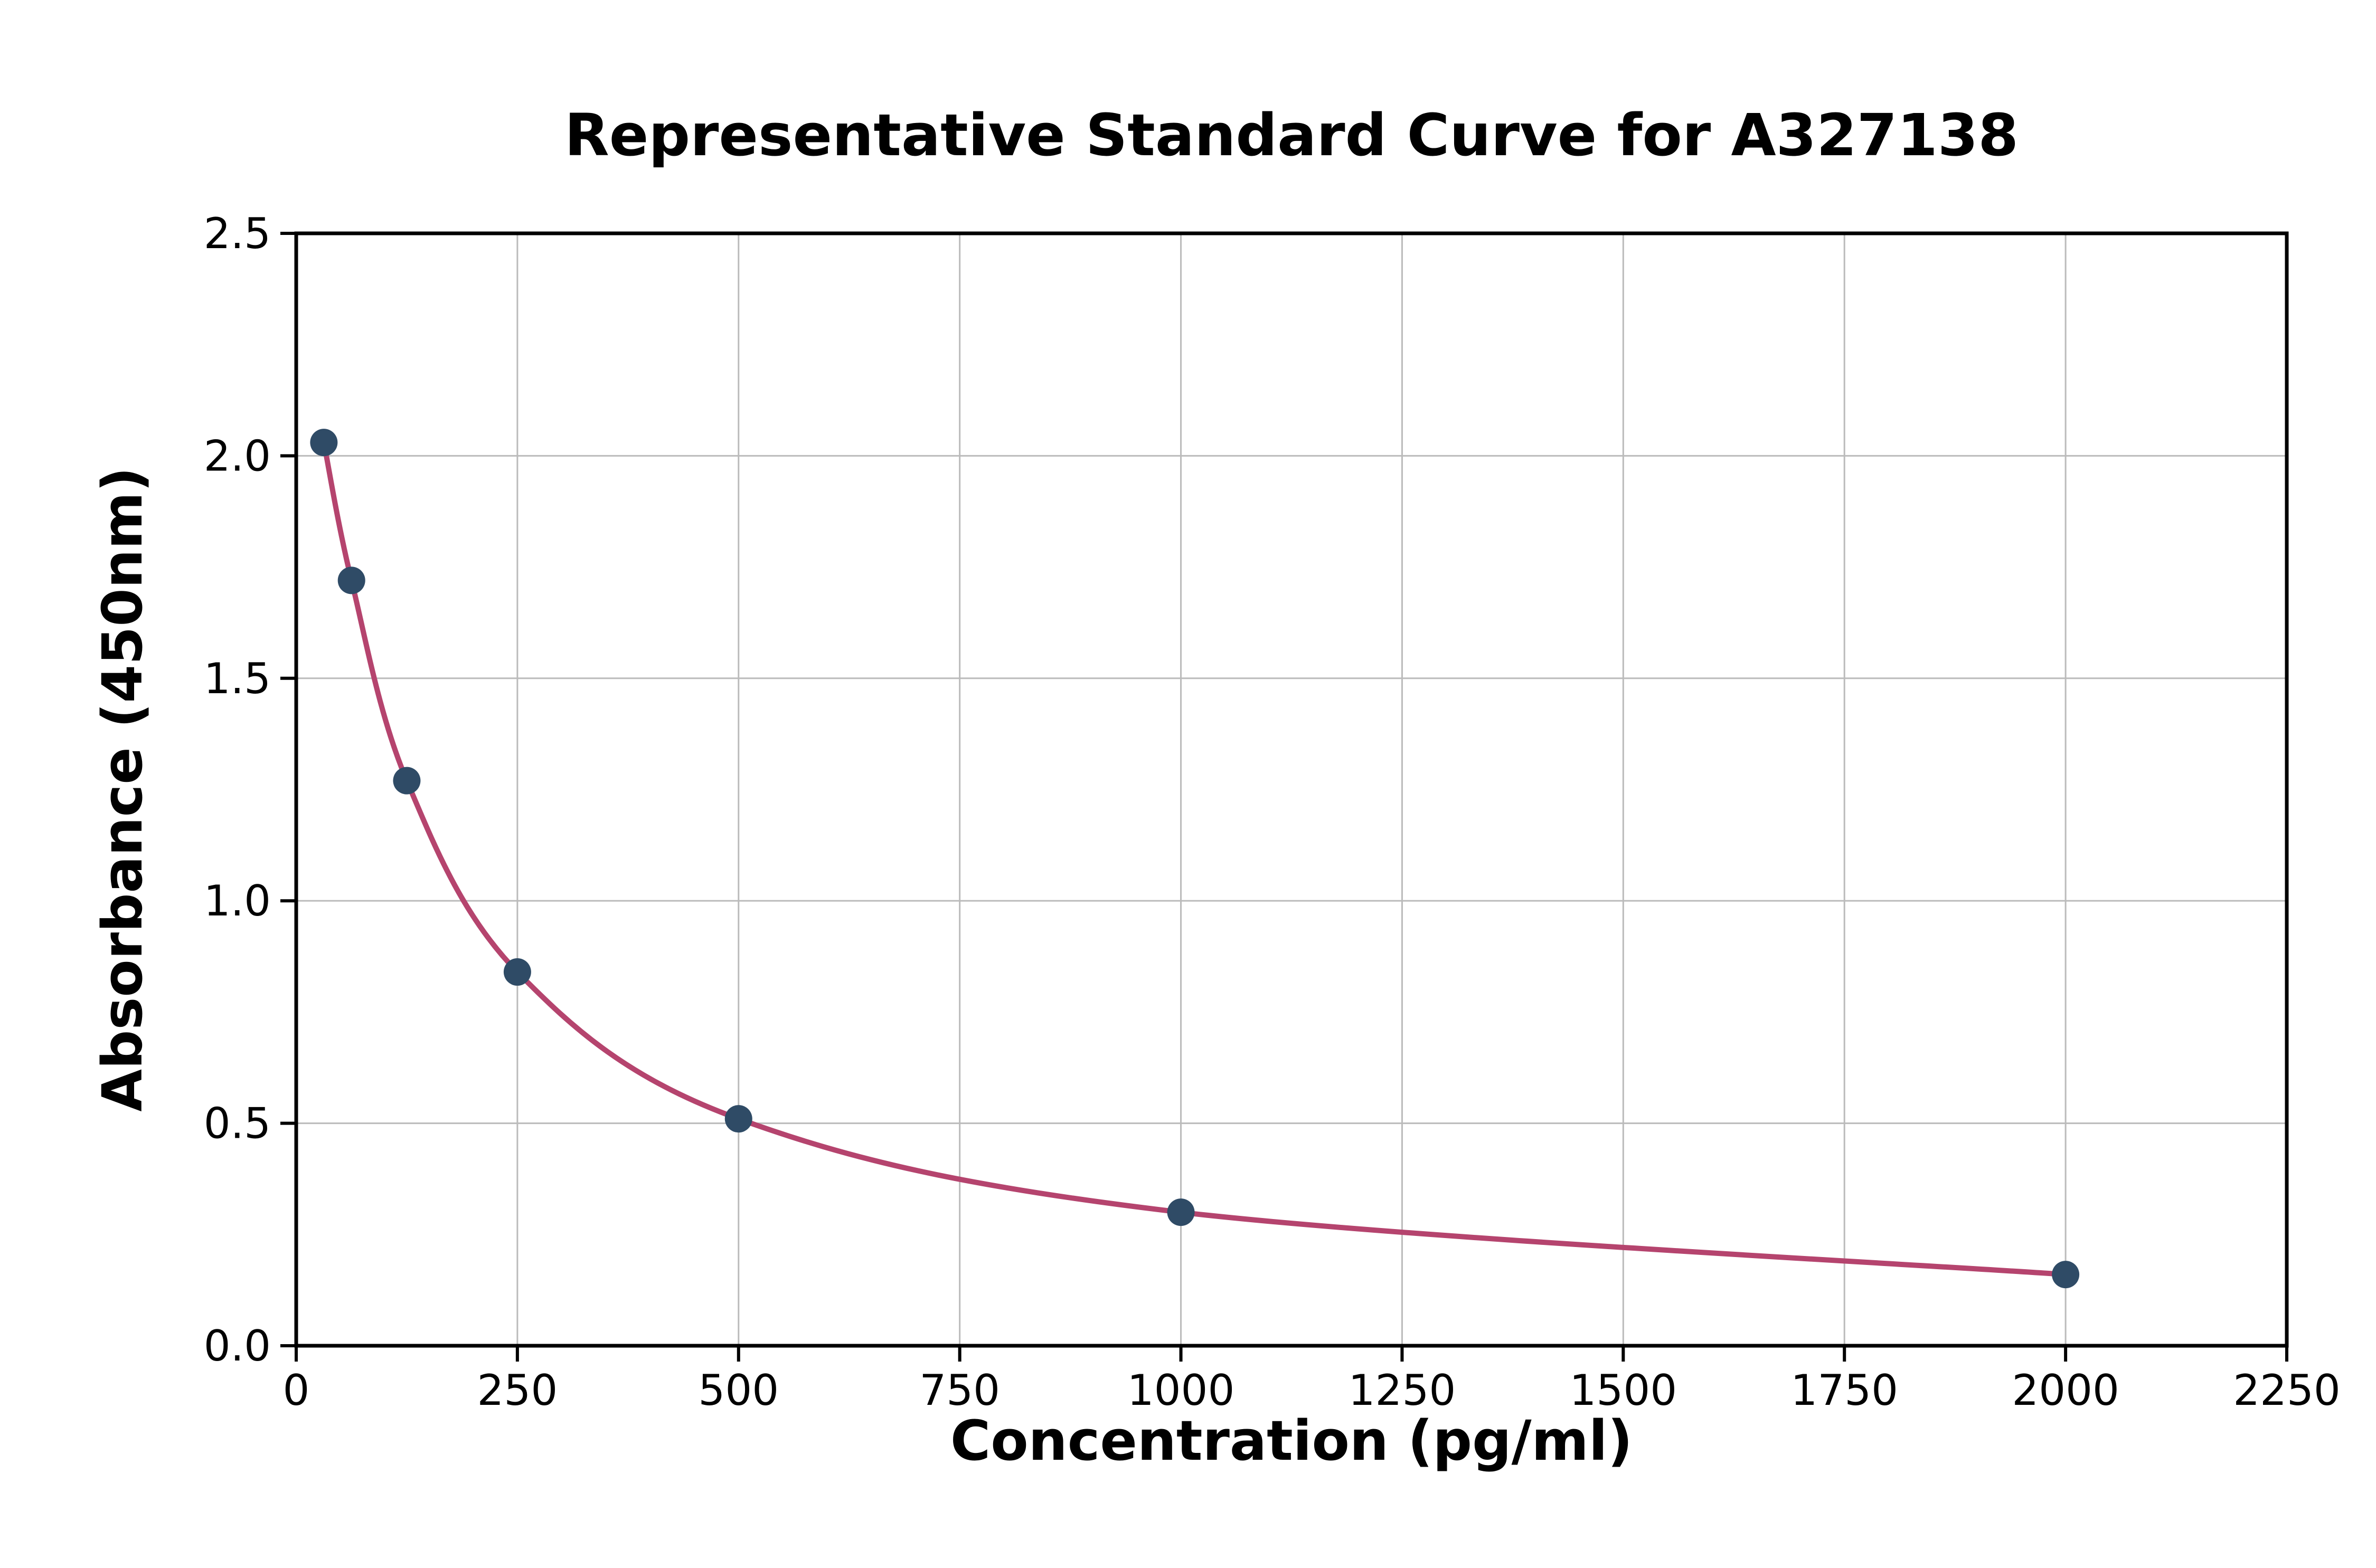  I want to click on x-tick-label: 1500, so click(1623, 1390).